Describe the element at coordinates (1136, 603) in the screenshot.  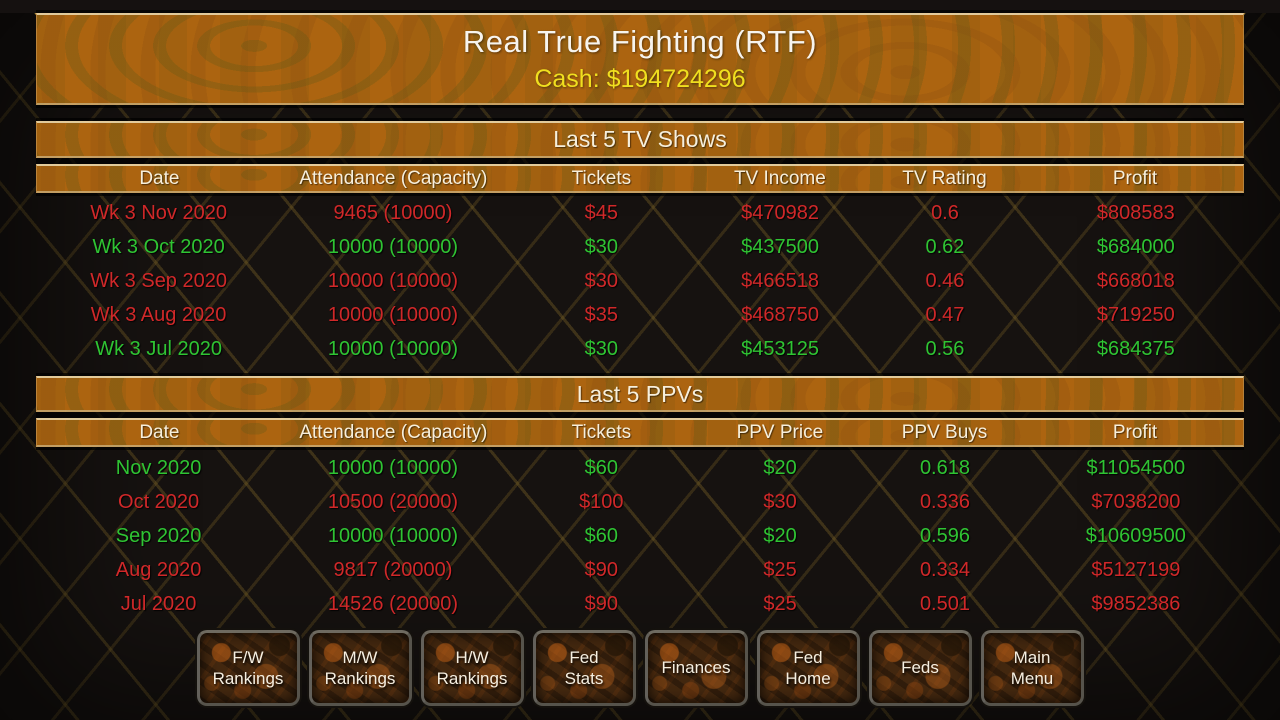
I see `cell-profit: $9852386` at that location.